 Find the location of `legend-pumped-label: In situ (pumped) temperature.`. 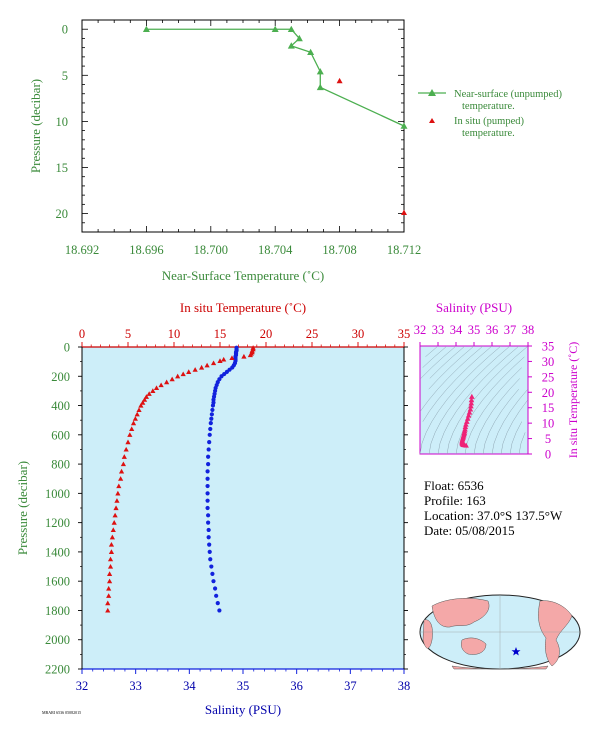

legend-pumped-label: In situ (pumped) temperature. is located at coordinates (490, 127).